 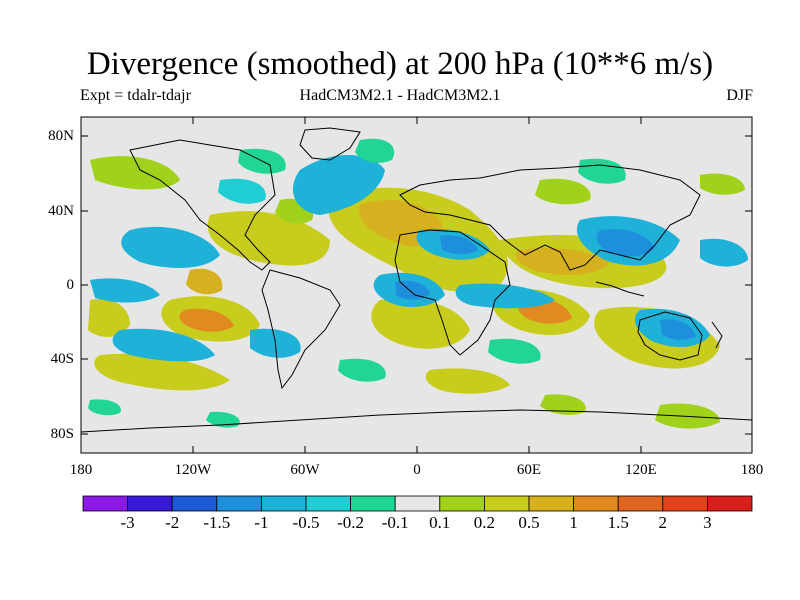 What do you see at coordinates (416, 421) in the screenshot?
I see `antarctica-outline` at bounding box center [416, 421].